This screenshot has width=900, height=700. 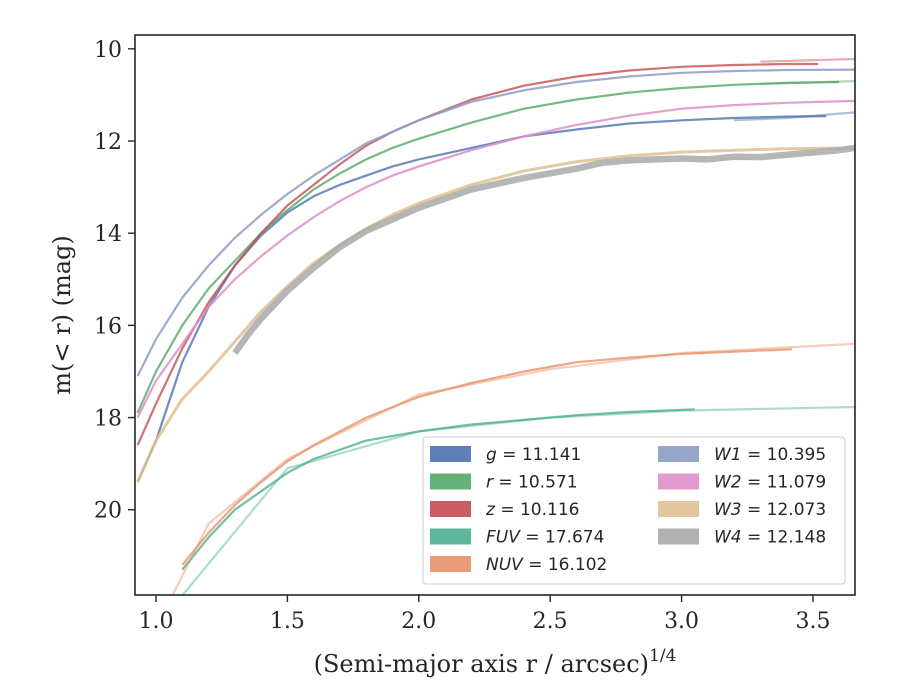 I want to click on legend-label-w4: W4 = 12.148, so click(x=770, y=538).